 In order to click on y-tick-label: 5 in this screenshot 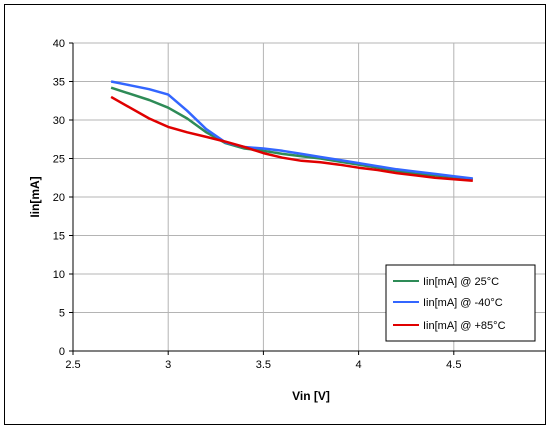, I will do `click(62, 314)`.